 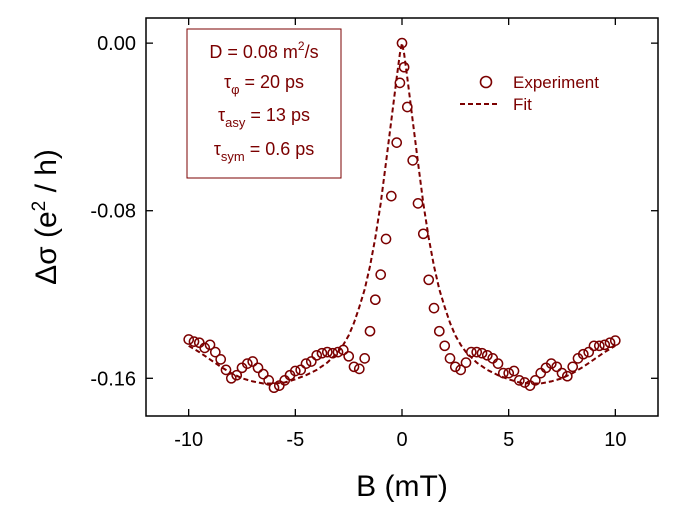 What do you see at coordinates (615, 440) in the screenshot?
I see `x-tick-label: 10` at bounding box center [615, 440].